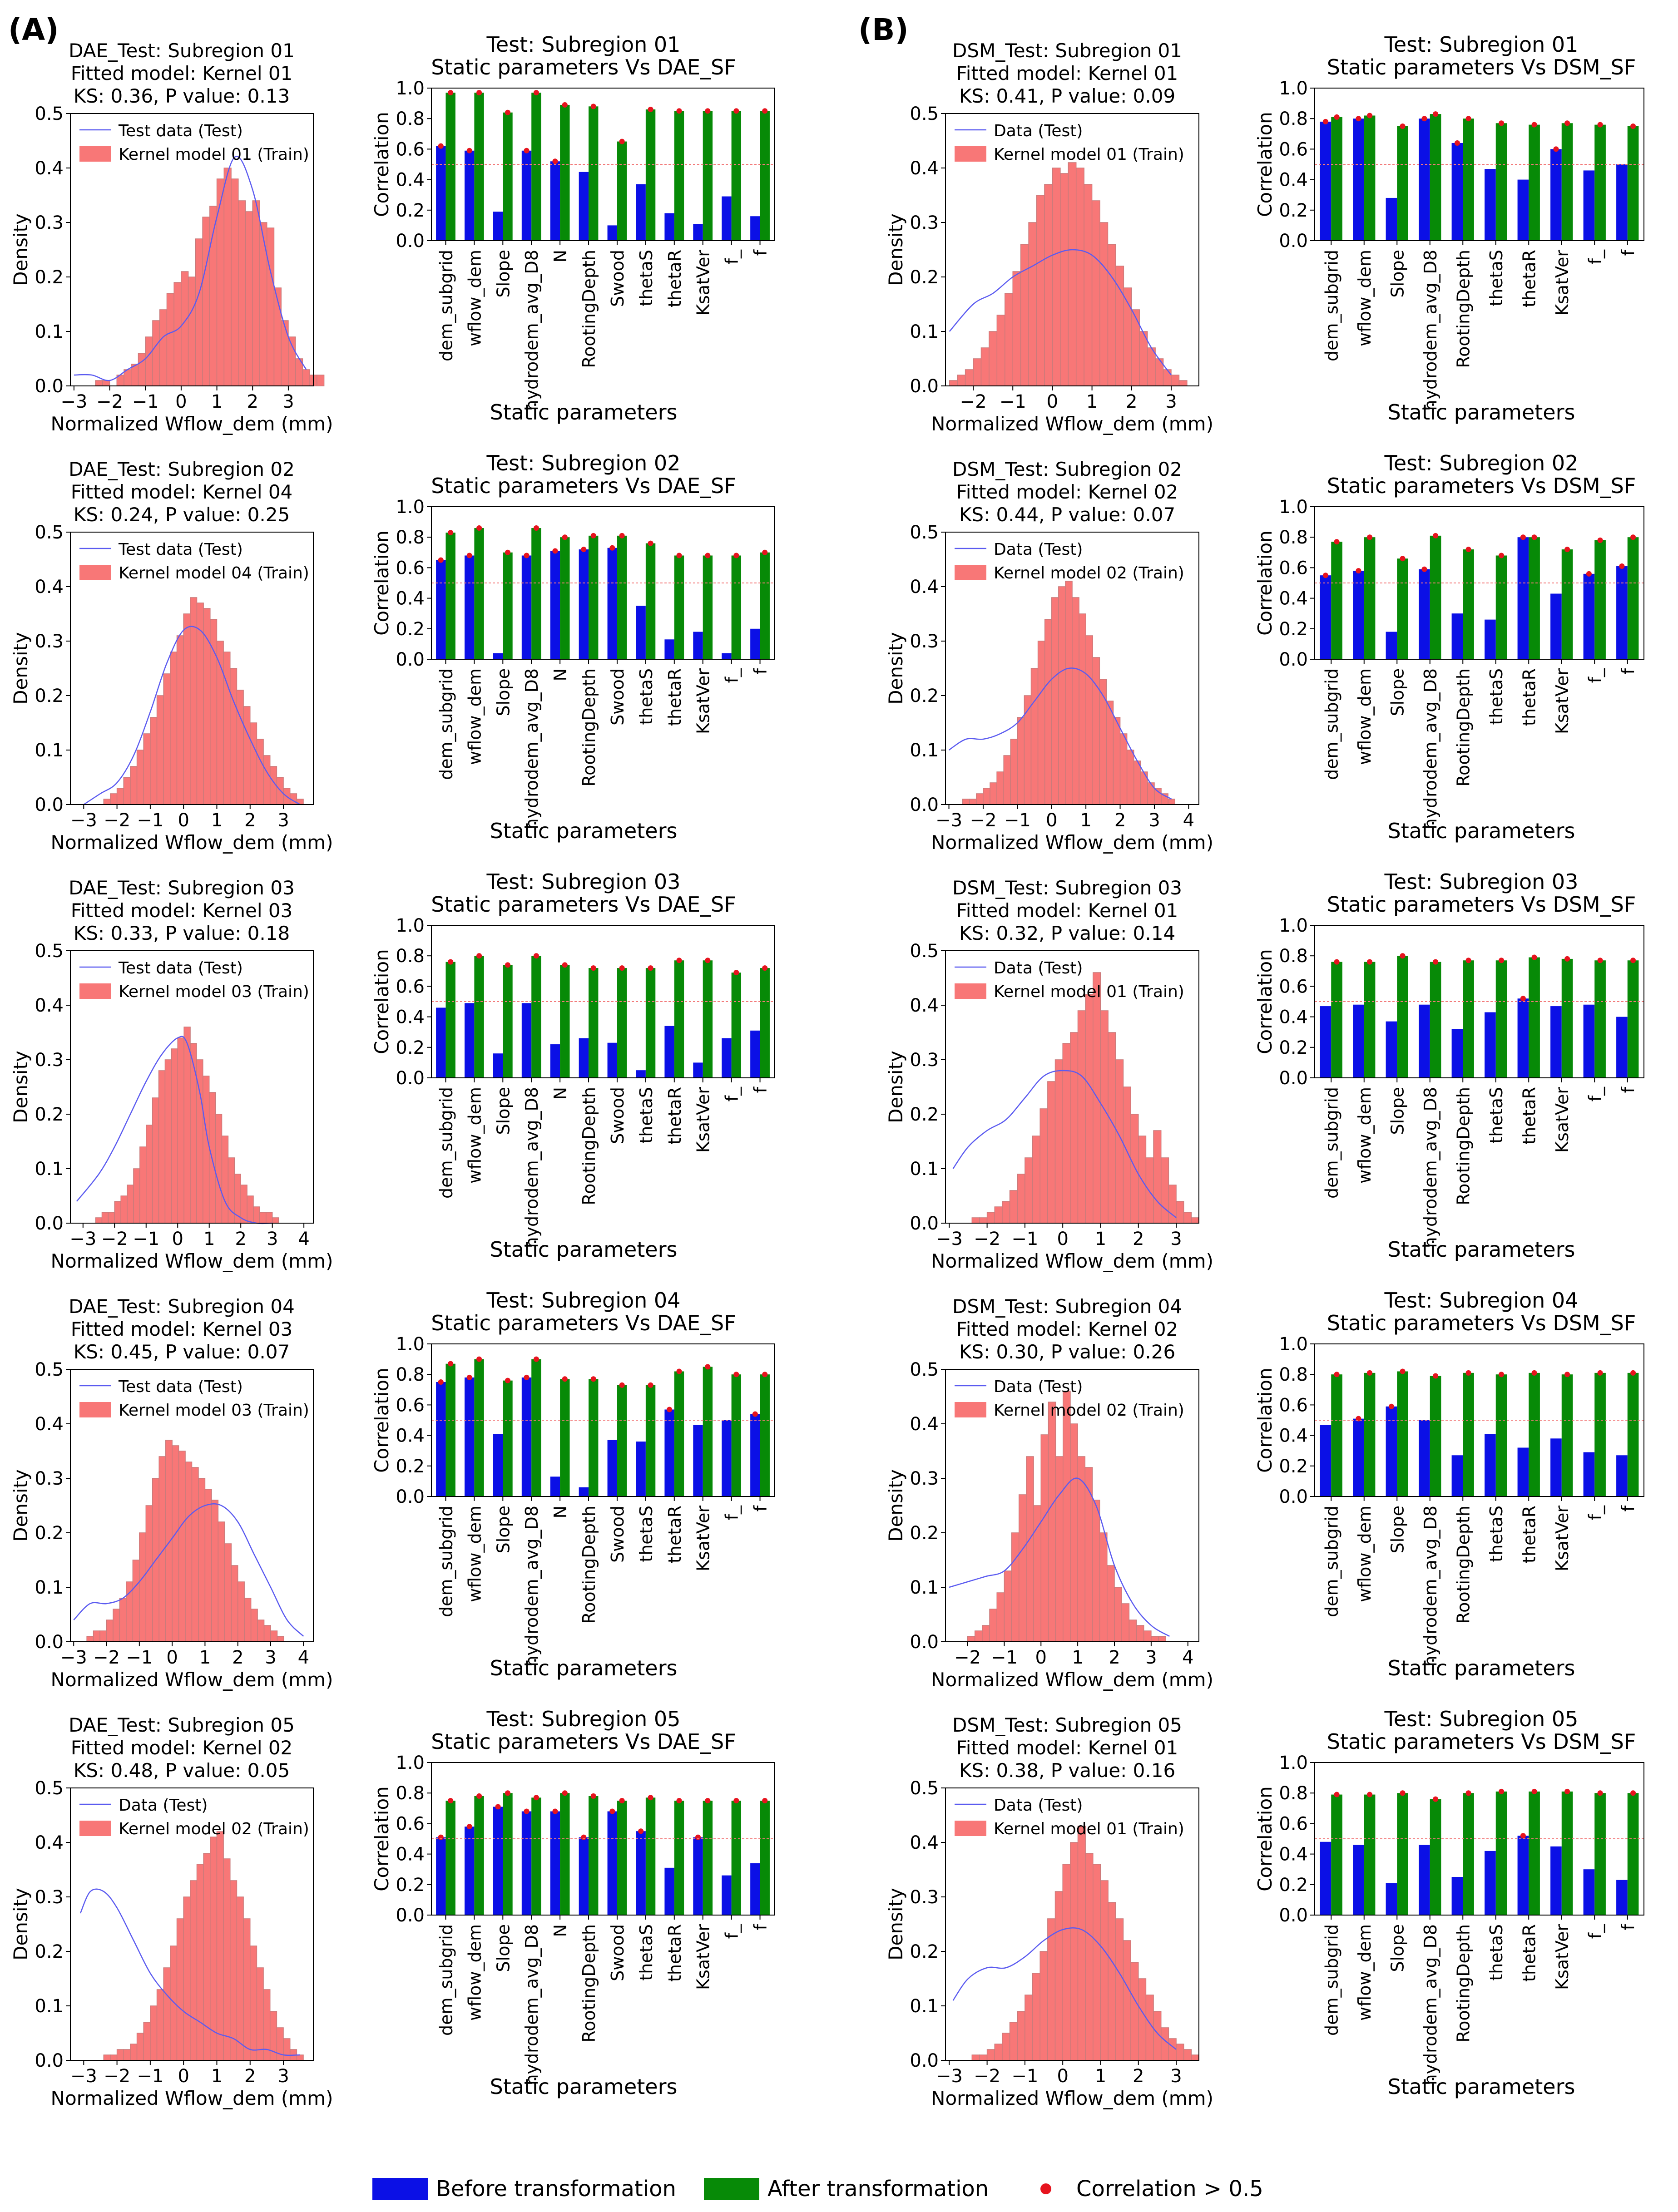 Image resolution: width=1678 pixels, height=2212 pixels. I want to click on dot-before-N, so click(555, 1811).